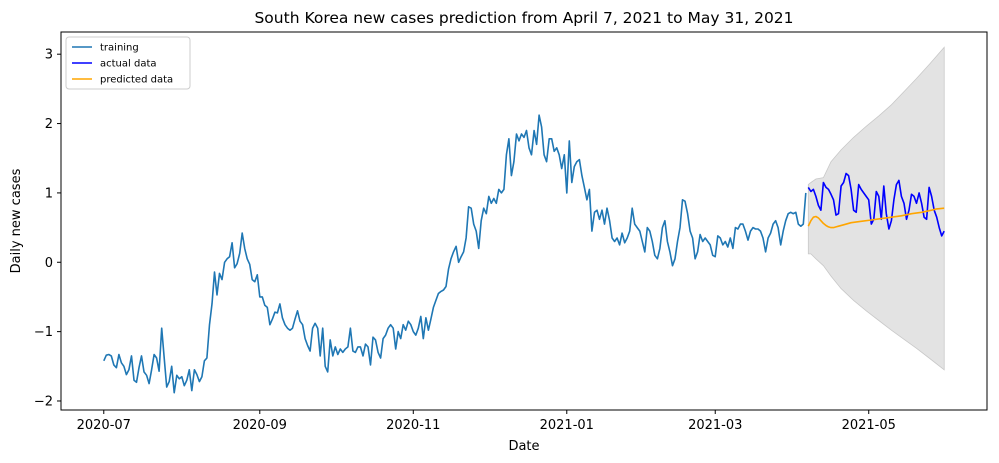 Image resolution: width=999 pixels, height=463 pixels. I want to click on y-tick-label: 3, so click(49, 55).